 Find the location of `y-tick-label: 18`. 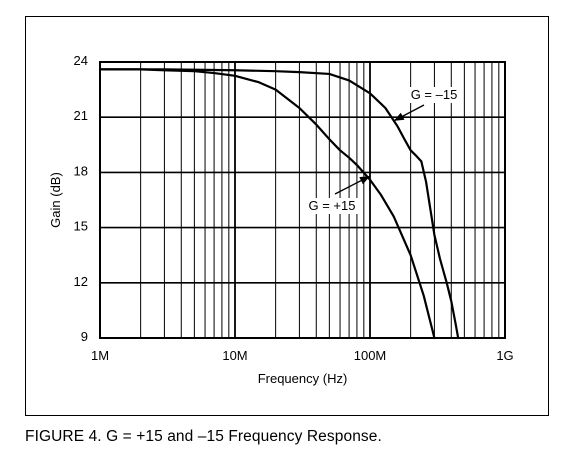

y-tick-label: 18 is located at coordinates (81, 170).